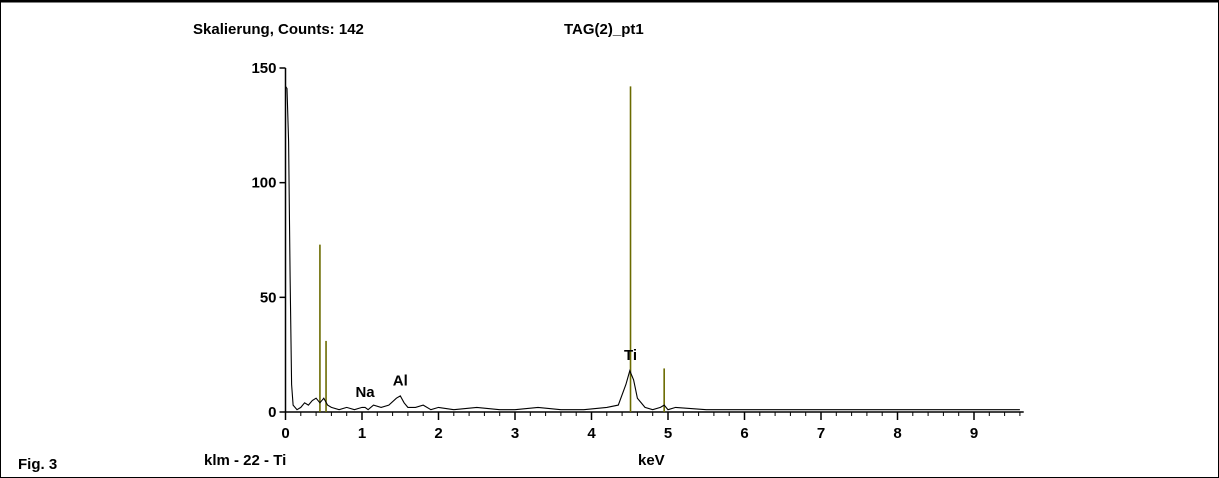  Describe the element at coordinates (362, 433) in the screenshot. I see `x-tick-label: 1` at that location.